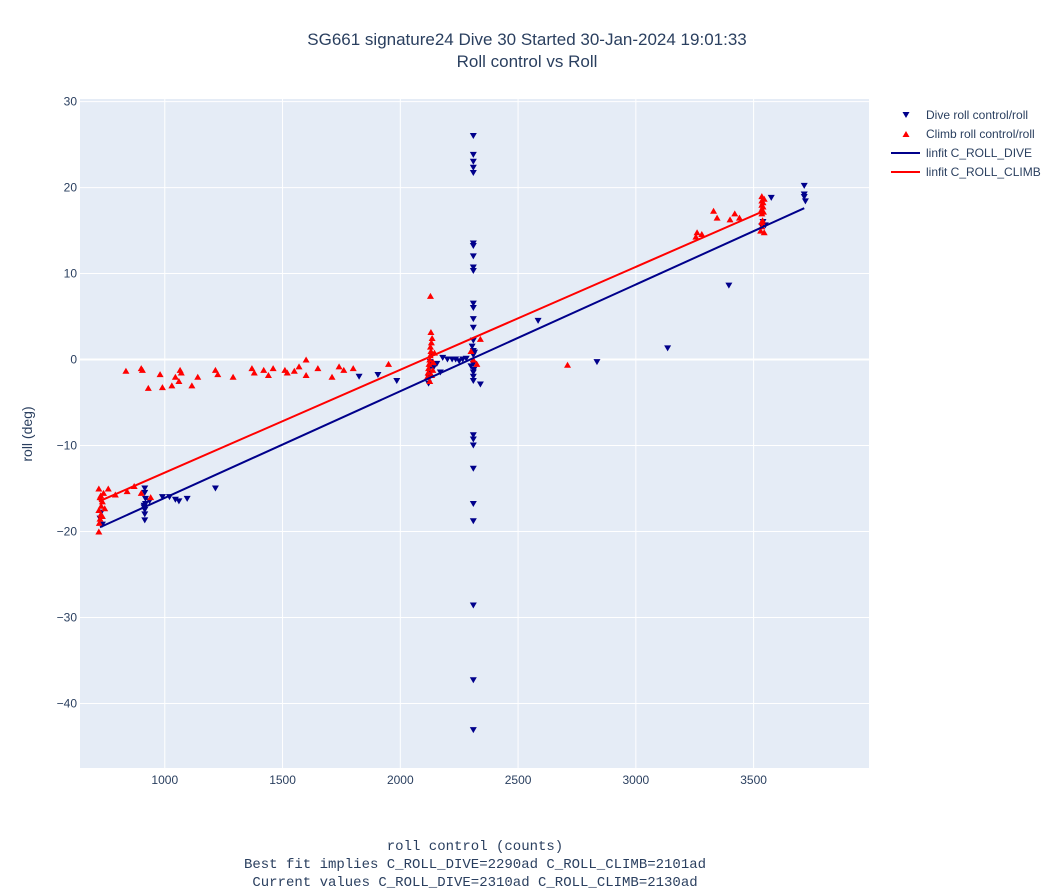  Describe the element at coordinates (983, 172) in the screenshot. I see `legend-label-climb-fit: linfit C_ROLL_CLIMB` at that location.